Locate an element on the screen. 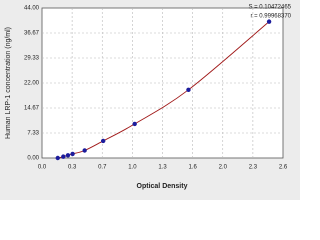 The width and height of the screenshot is (320, 240). y-tick-label: 44.00 is located at coordinates (32, 9).